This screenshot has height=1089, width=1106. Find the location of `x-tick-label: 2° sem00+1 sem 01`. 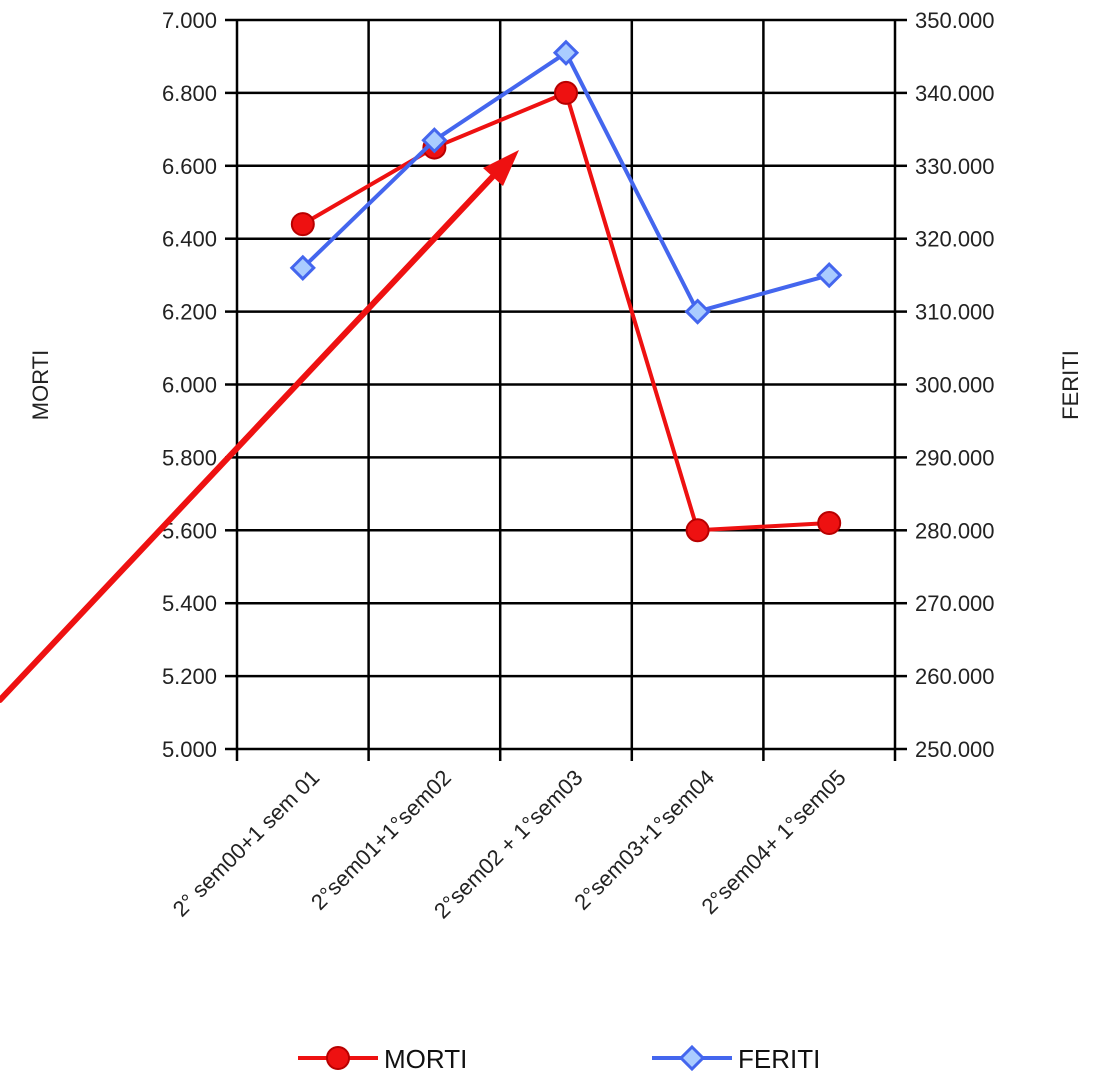

x-tick-label: 2° sem00+1 sem 01 is located at coordinates (246, 843).